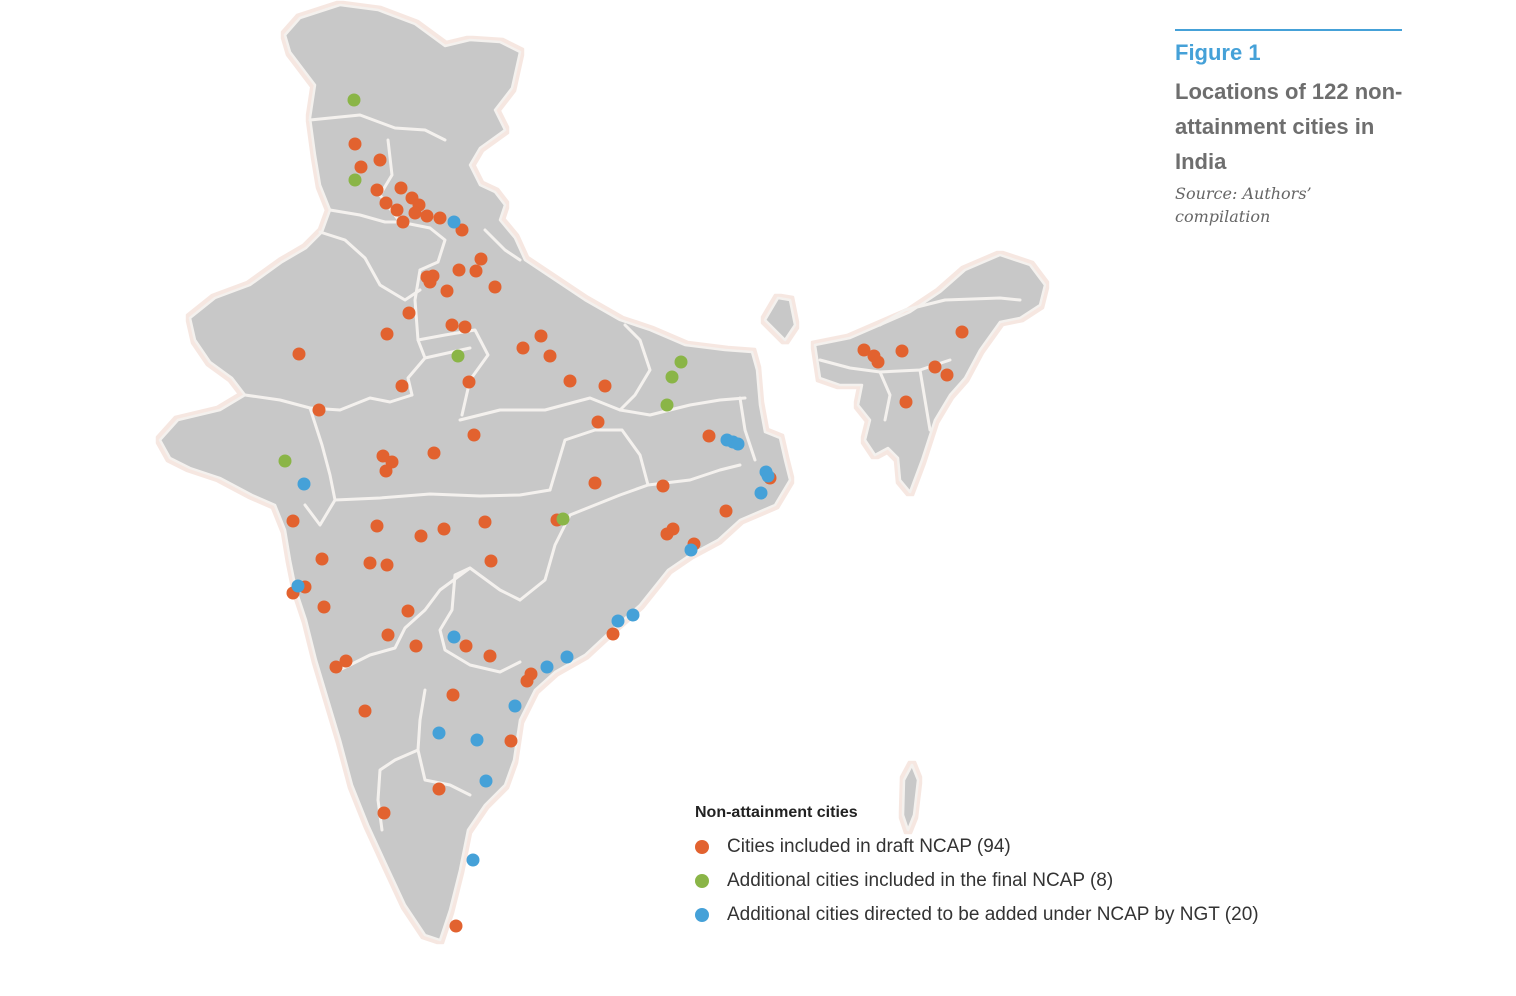 This screenshot has height=996, width=1516. Describe the element at coordinates (869, 846) in the screenshot. I see `legend-label-draft: Cities included in draft NCAP (94)` at that location.